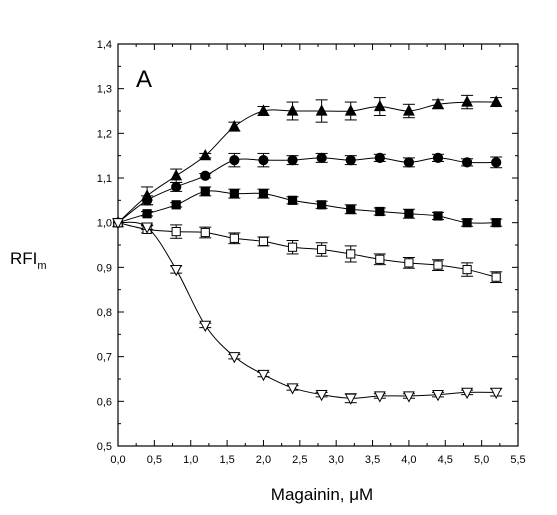  I want to click on y-tick-label: 0,9, so click(104, 268).